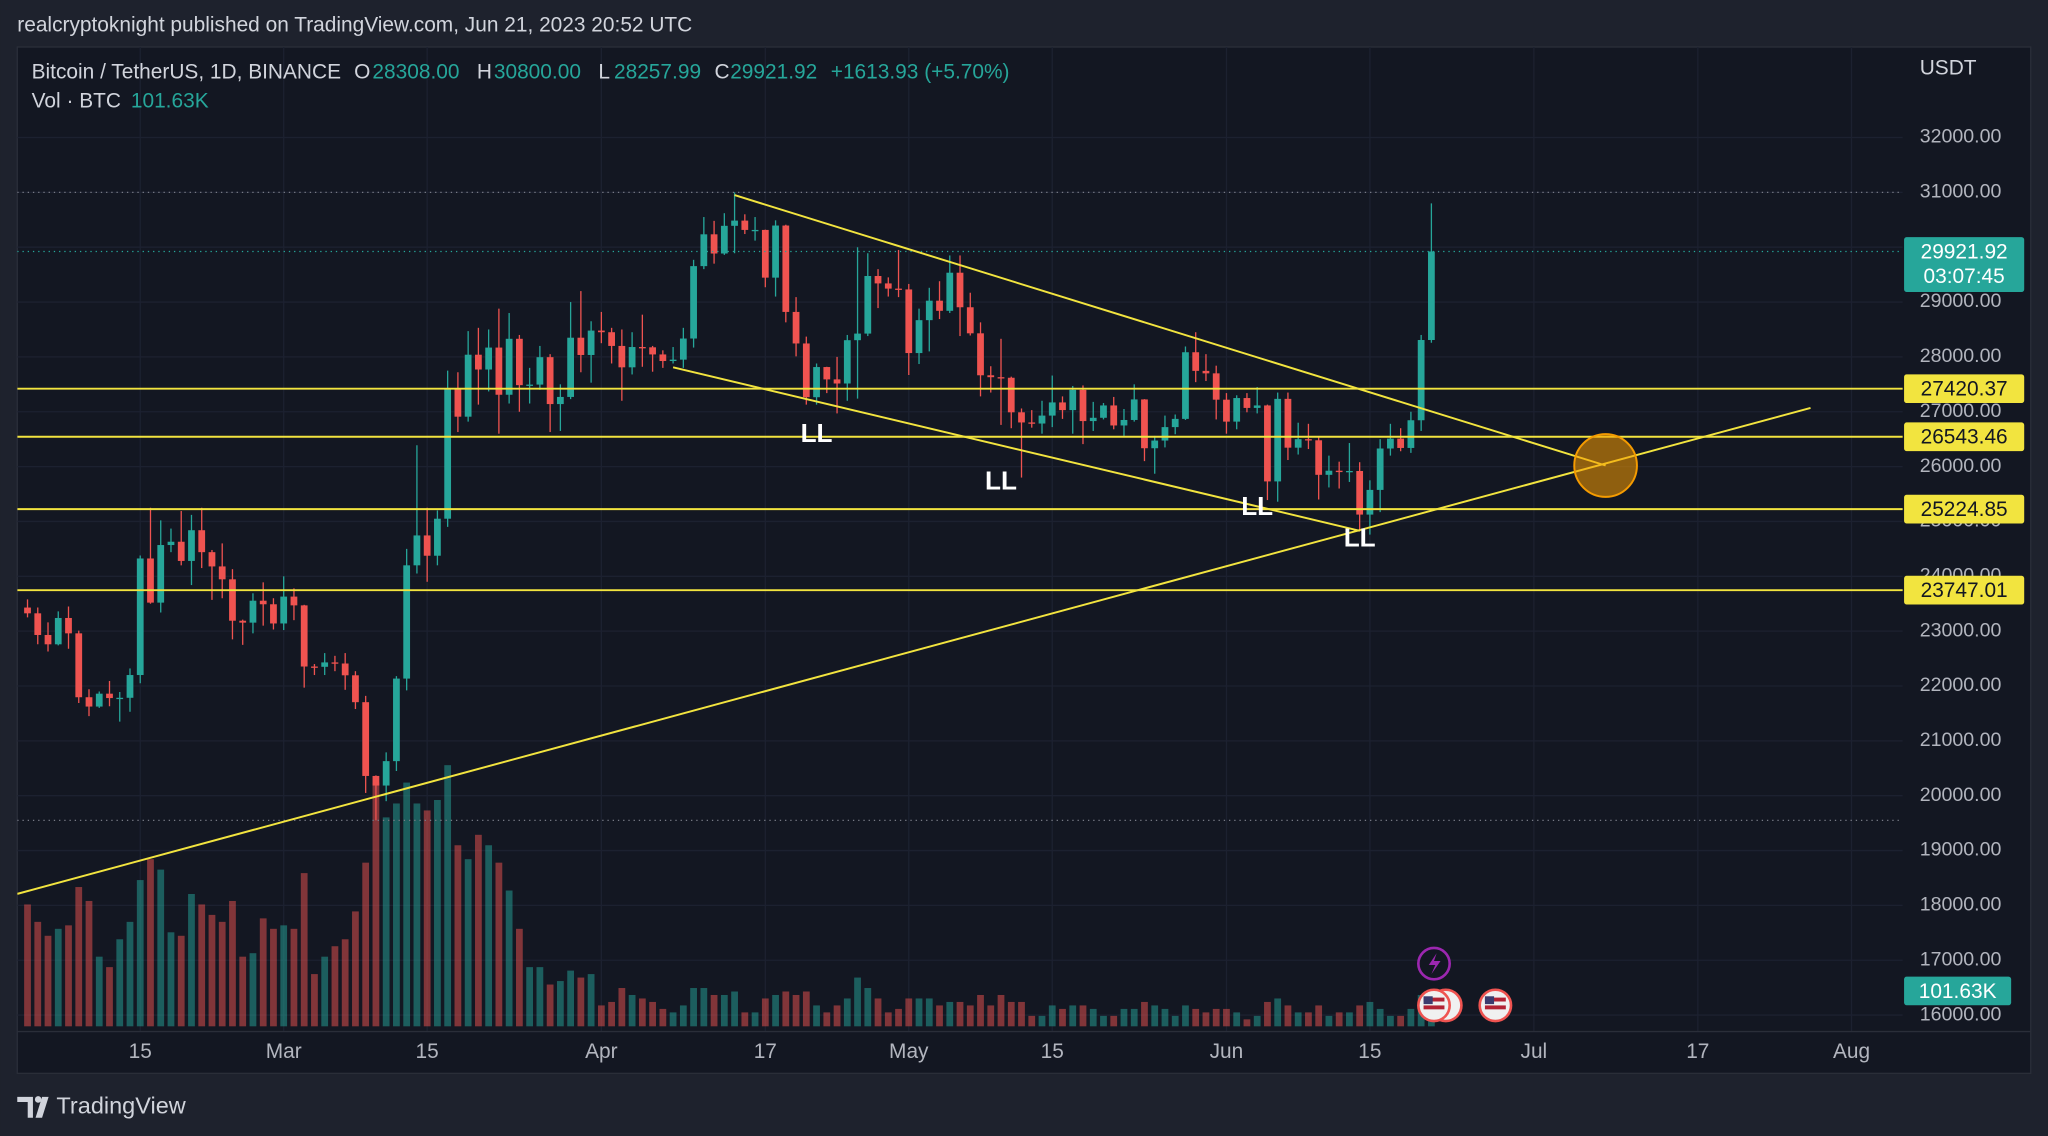 This screenshot has height=1136, width=2048. I want to click on x-tick-label: 17, so click(1697, 1051).